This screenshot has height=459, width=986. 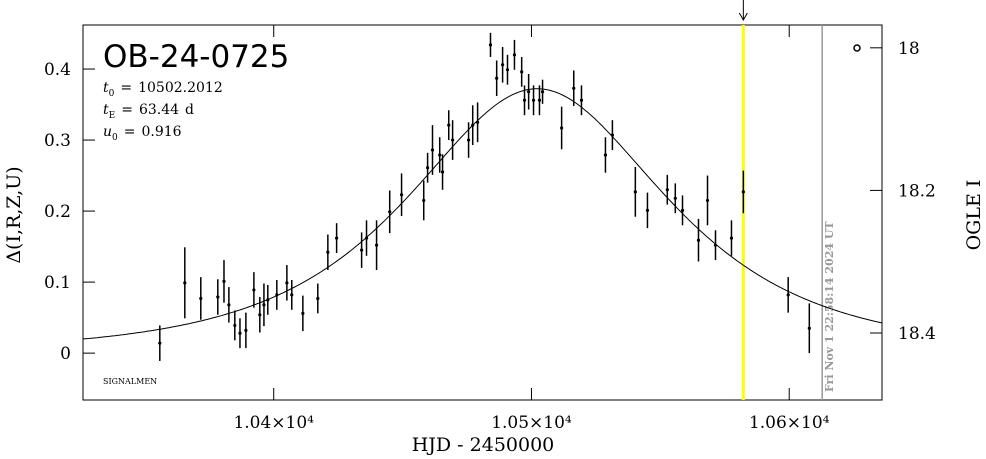 I want to click on model-parameter: u0 = 0.916, so click(x=142, y=133).